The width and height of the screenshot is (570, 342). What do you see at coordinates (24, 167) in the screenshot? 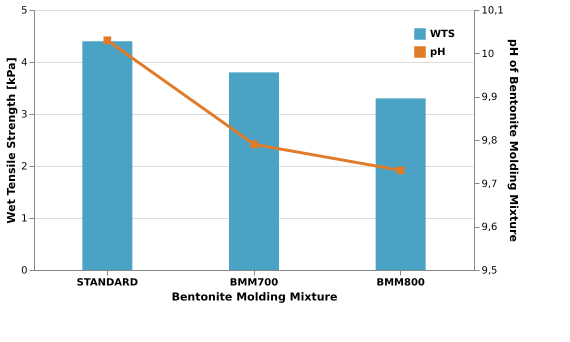
I see `y-tick-label: 2` at bounding box center [24, 167].